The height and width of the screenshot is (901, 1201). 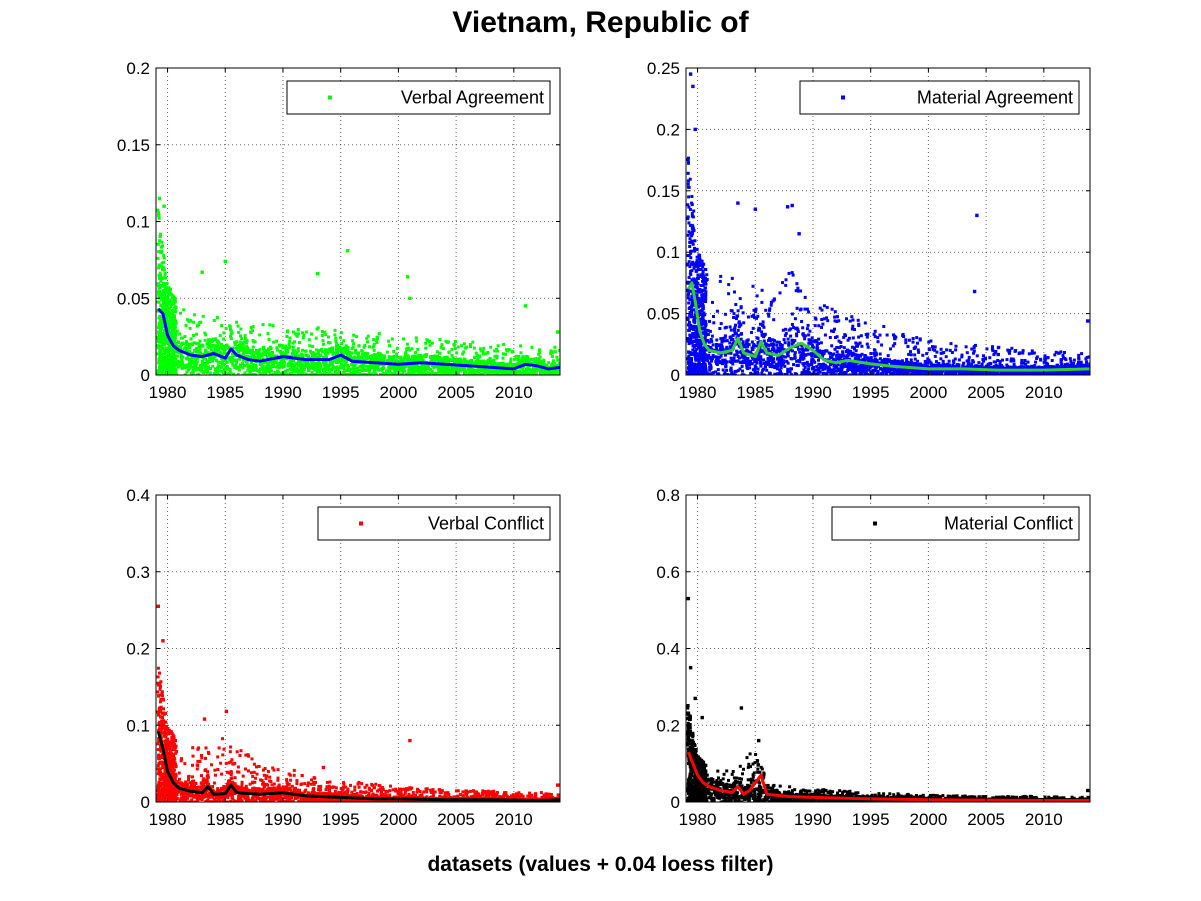 I want to click on verbal-agreement-outlier-point, so click(x=525, y=306).